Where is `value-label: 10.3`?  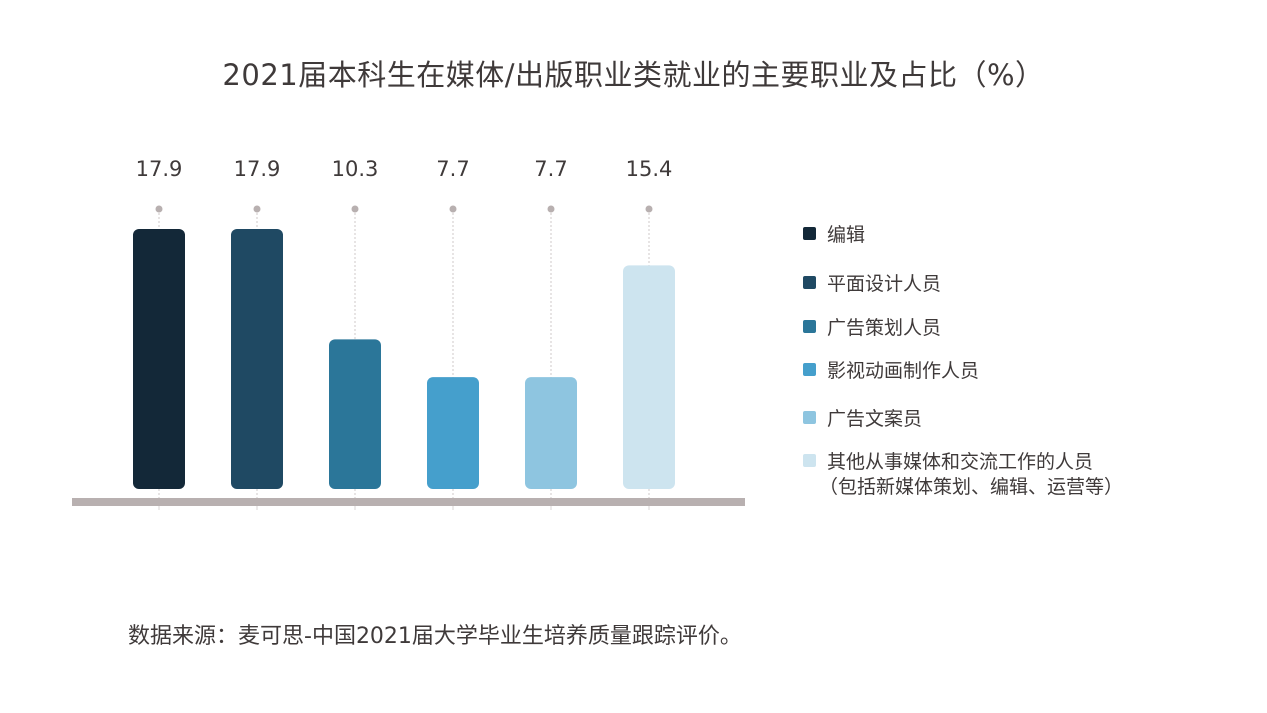 value-label: 10.3 is located at coordinates (355, 169).